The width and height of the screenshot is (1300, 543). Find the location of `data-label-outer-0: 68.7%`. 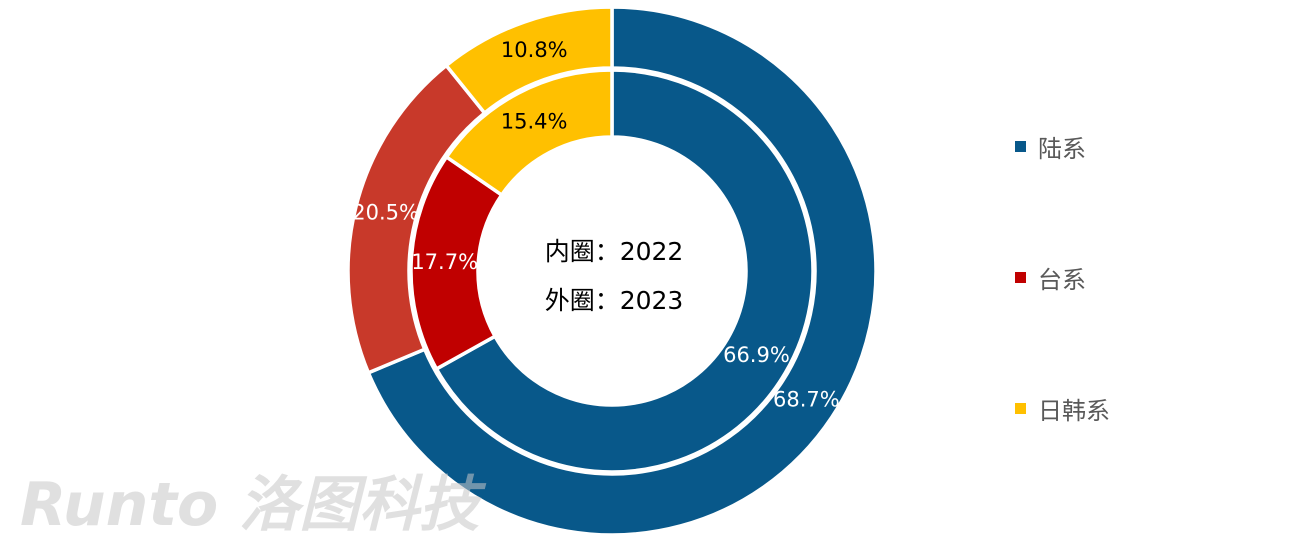

data-label-outer-0: 68.7% is located at coordinates (806, 399).